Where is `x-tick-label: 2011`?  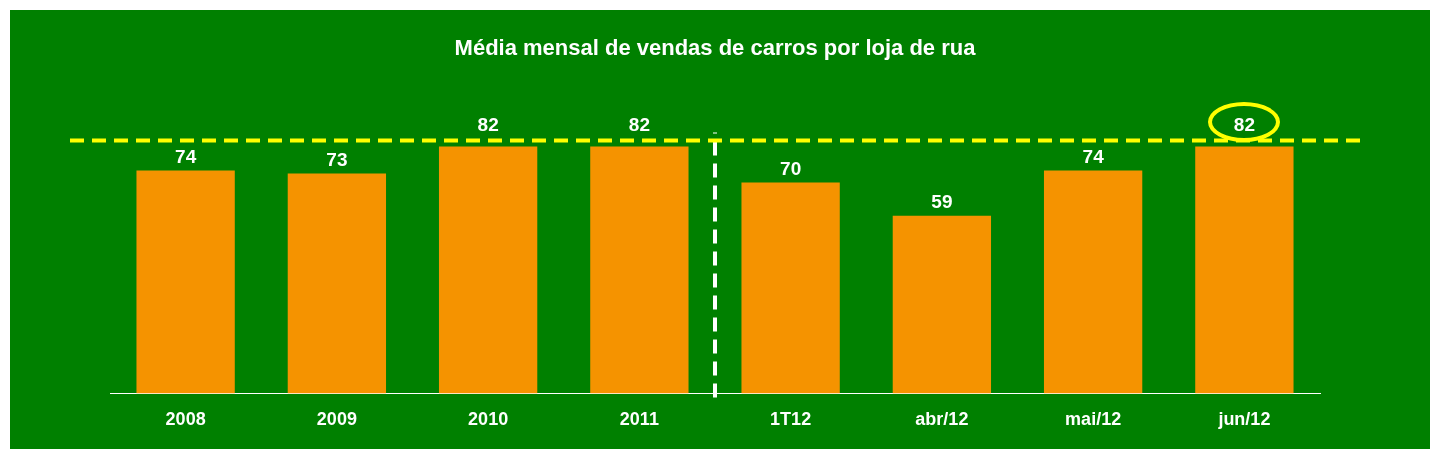 x-tick-label: 2011 is located at coordinates (639, 419).